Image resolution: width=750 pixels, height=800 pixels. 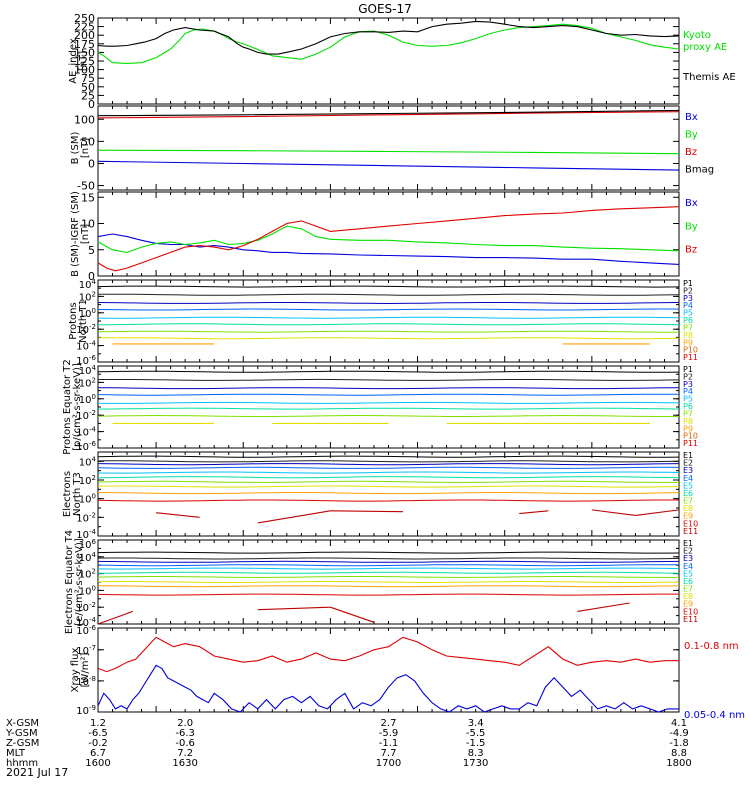 I want to click on x-axis-value: -0.6, so click(x=185, y=743).